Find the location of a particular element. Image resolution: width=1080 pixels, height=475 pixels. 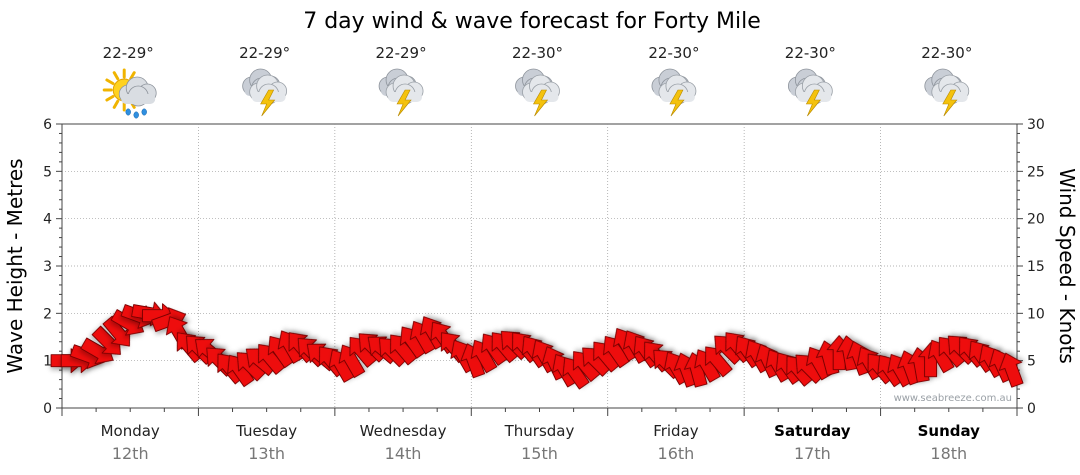

y2-tick-label: 10 is located at coordinates (1036, 314).